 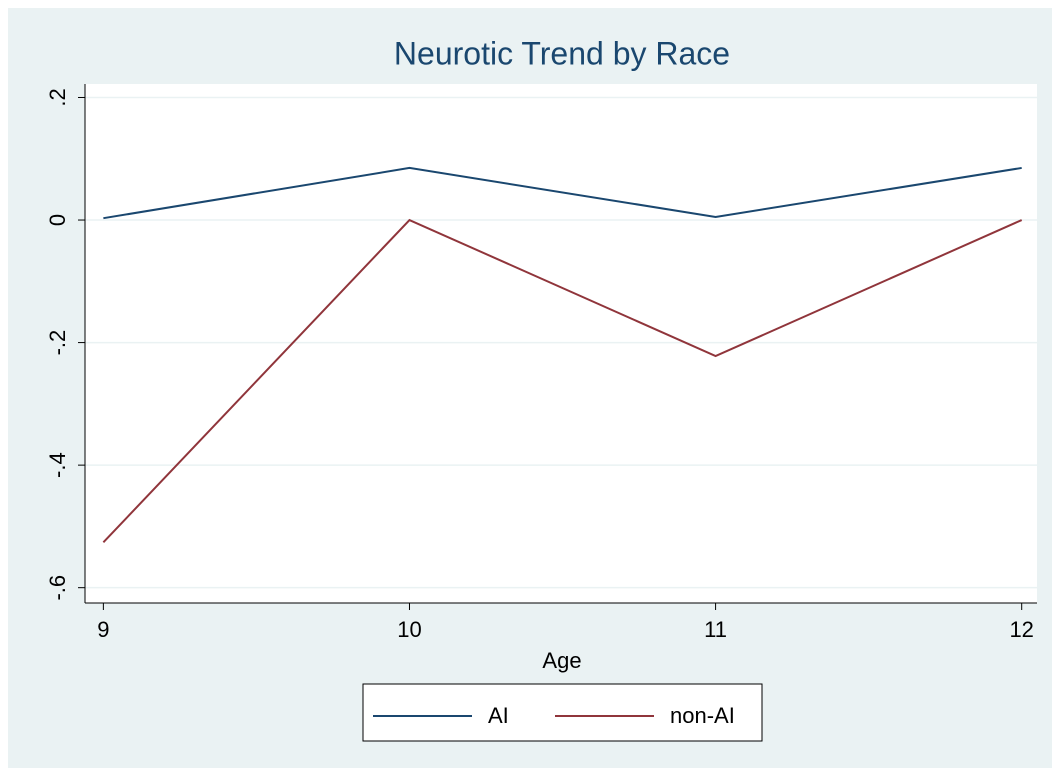 I want to click on legend-label: non-AI, so click(x=702, y=715).